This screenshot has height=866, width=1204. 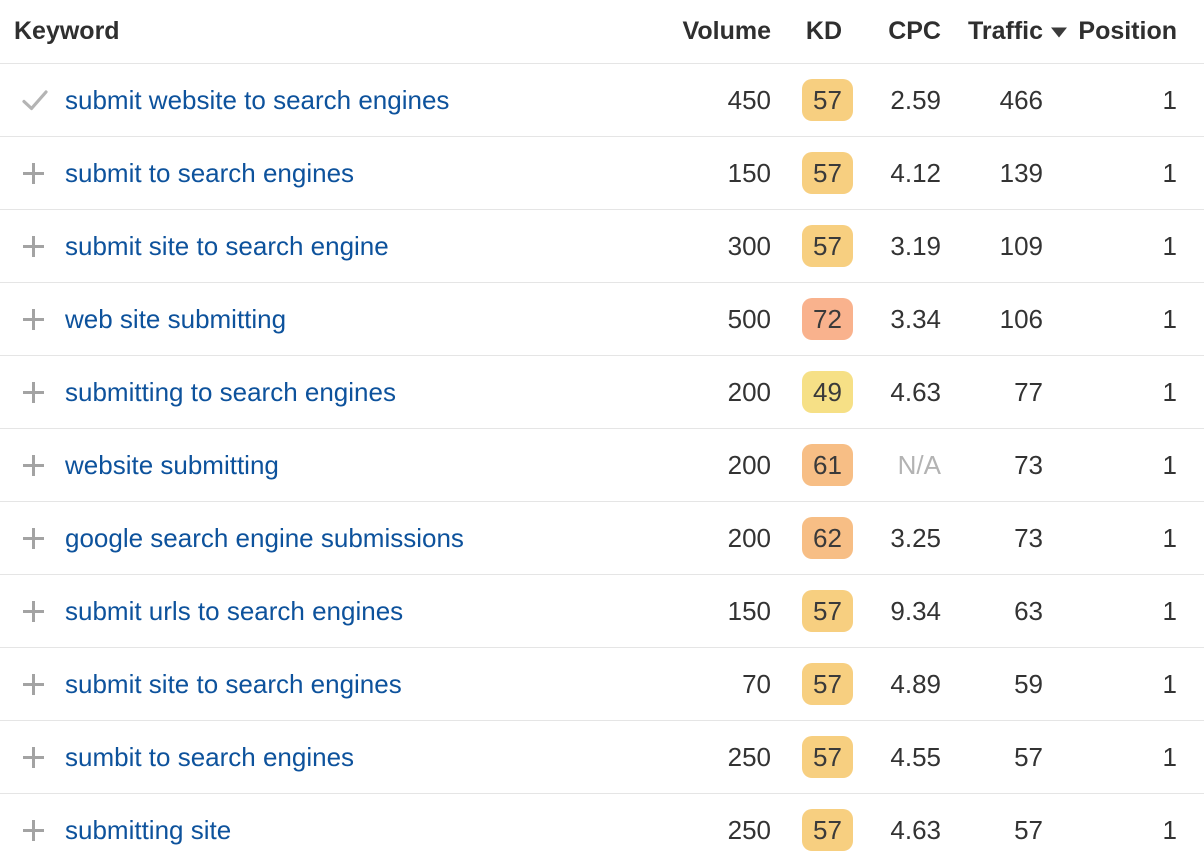 What do you see at coordinates (1127, 31) in the screenshot?
I see `column-header-position: Position` at bounding box center [1127, 31].